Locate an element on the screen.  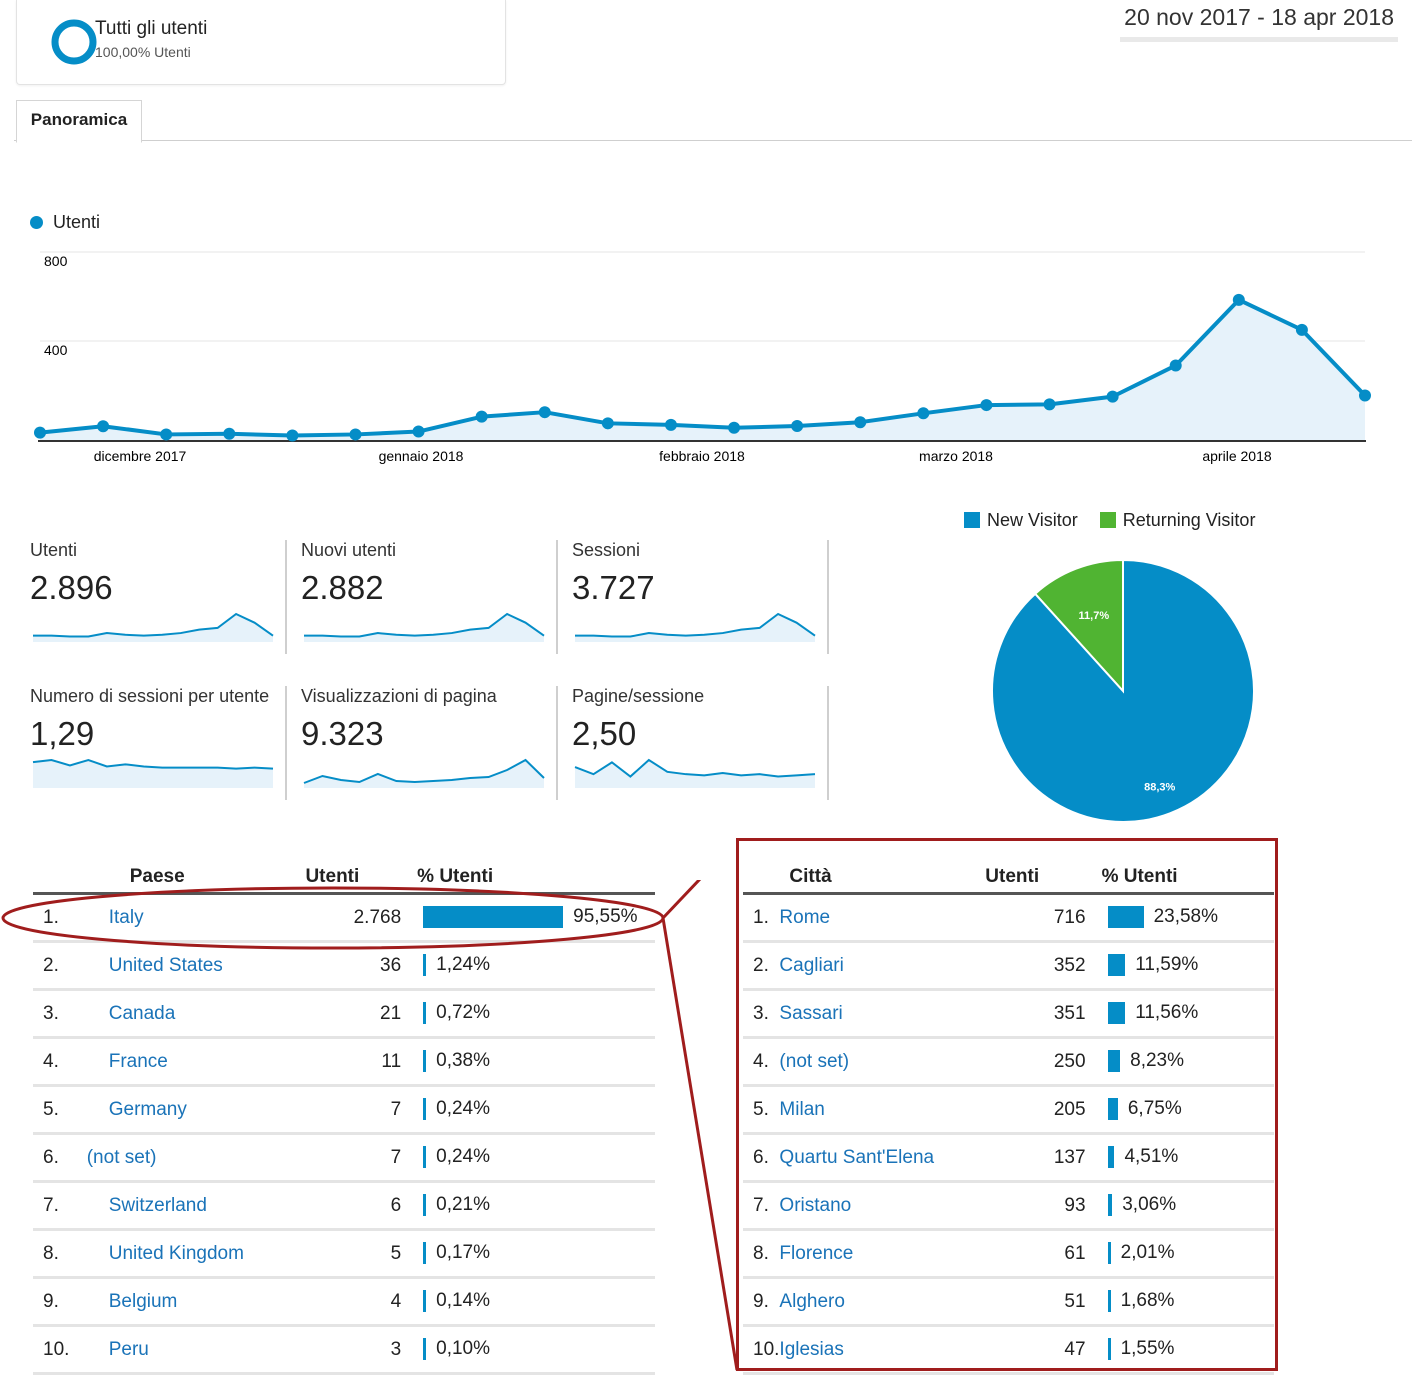
row-pct-cell: 0,14% is located at coordinates (528, 1302).